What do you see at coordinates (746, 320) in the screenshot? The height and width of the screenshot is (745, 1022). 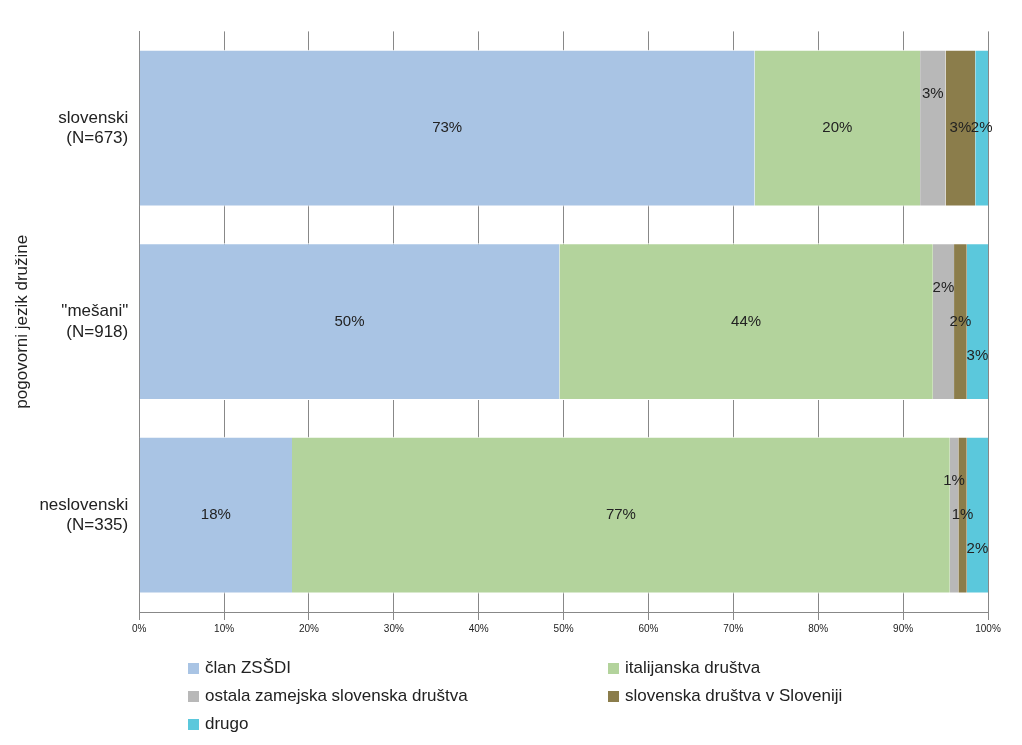 I see `data-label: 44%` at bounding box center [746, 320].